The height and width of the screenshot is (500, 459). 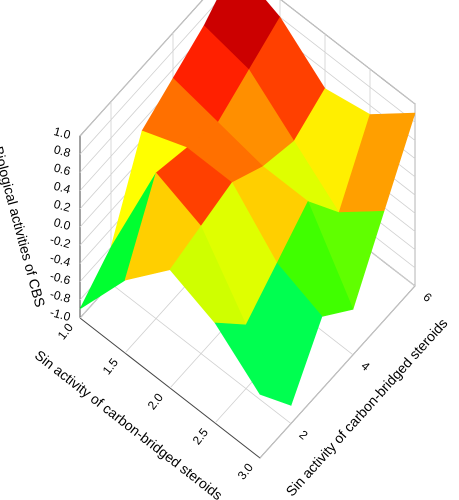 What do you see at coordinates (303, 434) in the screenshot?
I see `y-tick-label: 2` at bounding box center [303, 434].